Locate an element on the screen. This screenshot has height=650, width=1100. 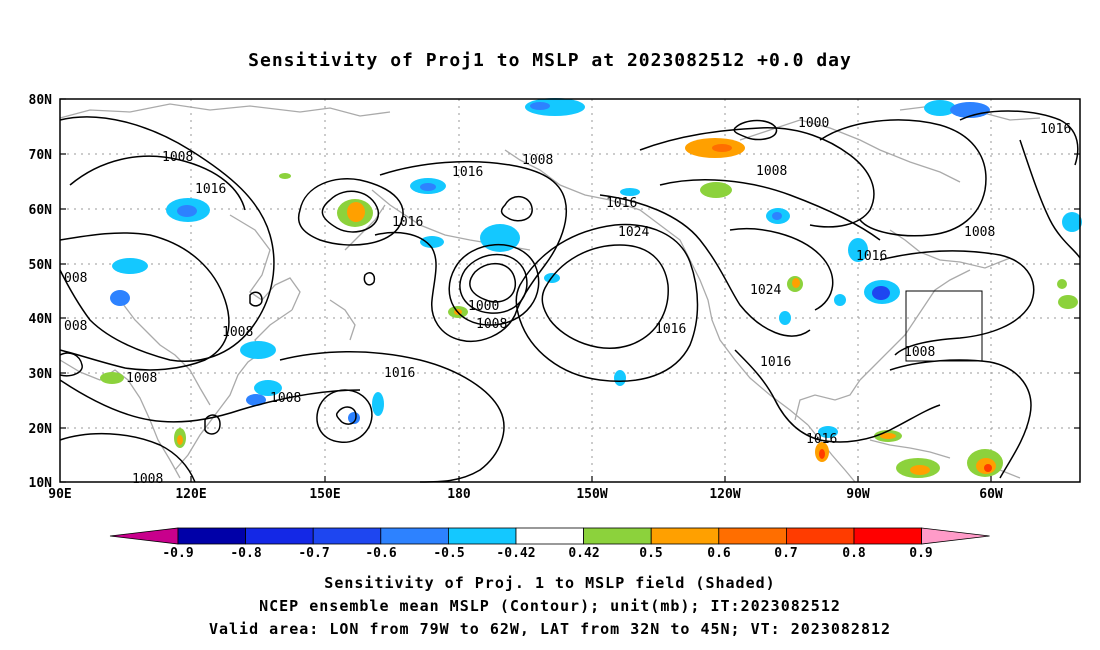
valid-area-box is located at coordinates (944, 326).